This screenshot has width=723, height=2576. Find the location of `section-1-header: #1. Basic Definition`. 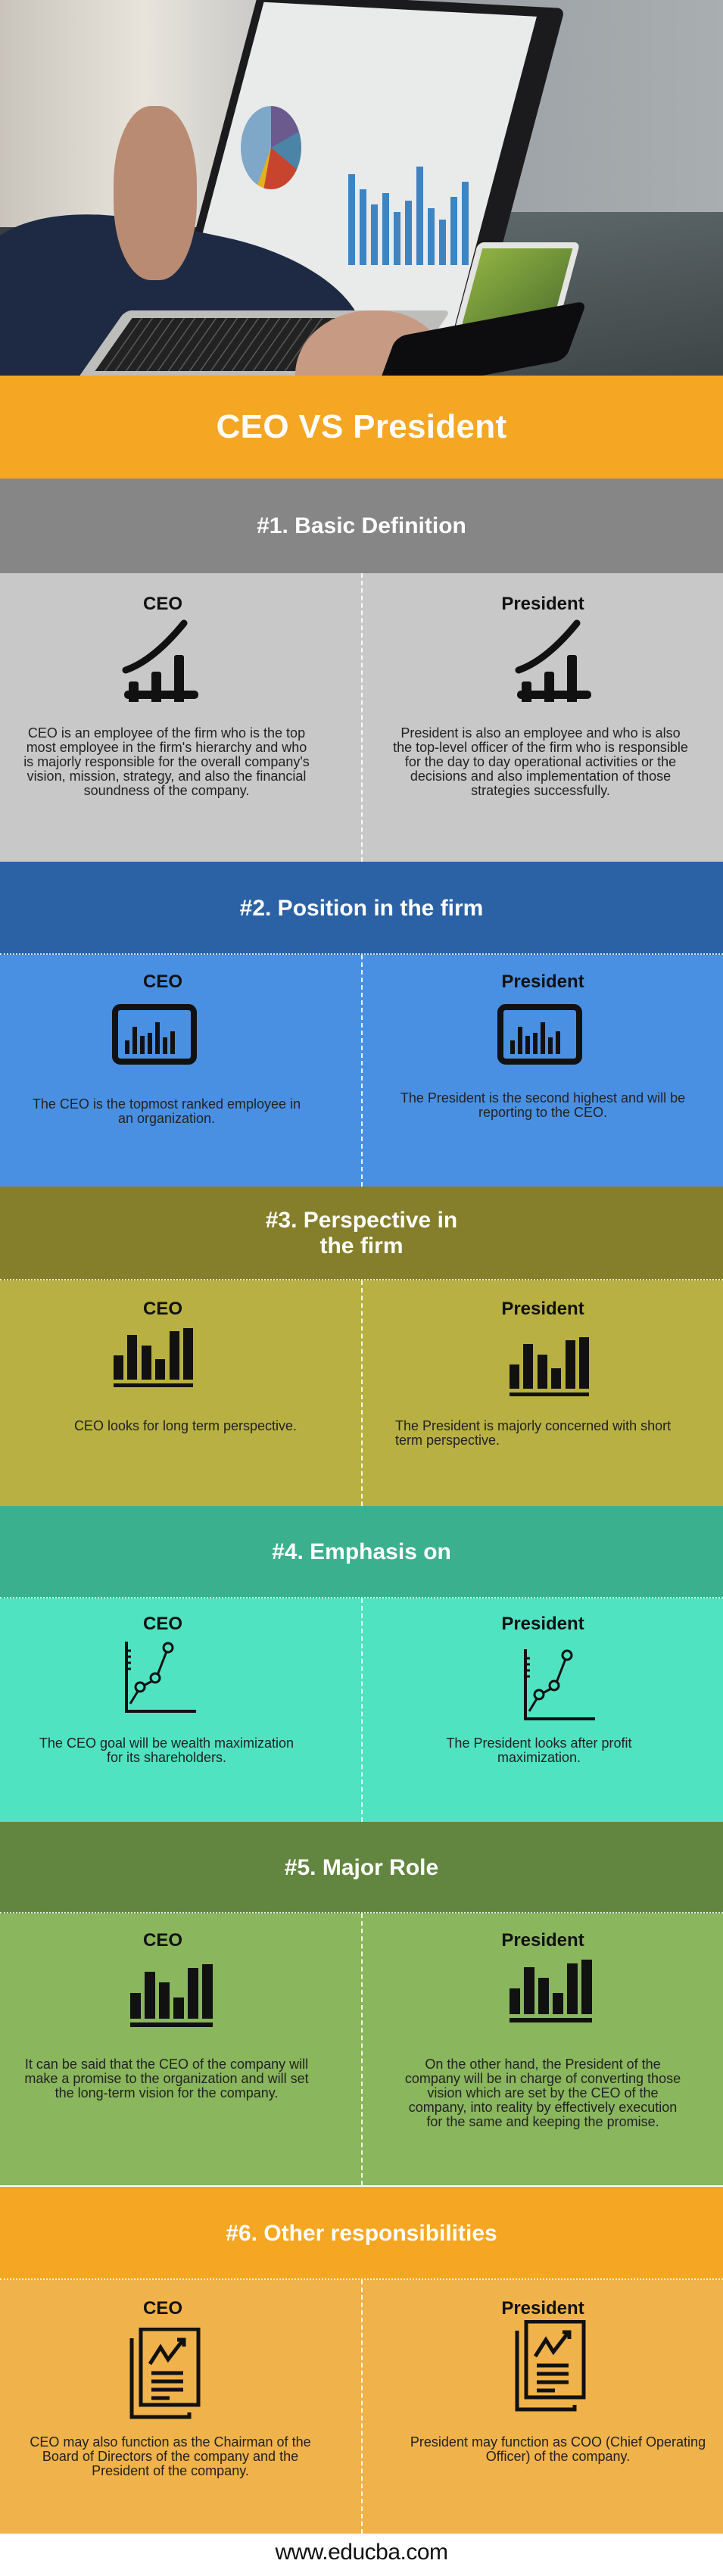

section-1-header: #1. Basic Definition is located at coordinates (361, 526).